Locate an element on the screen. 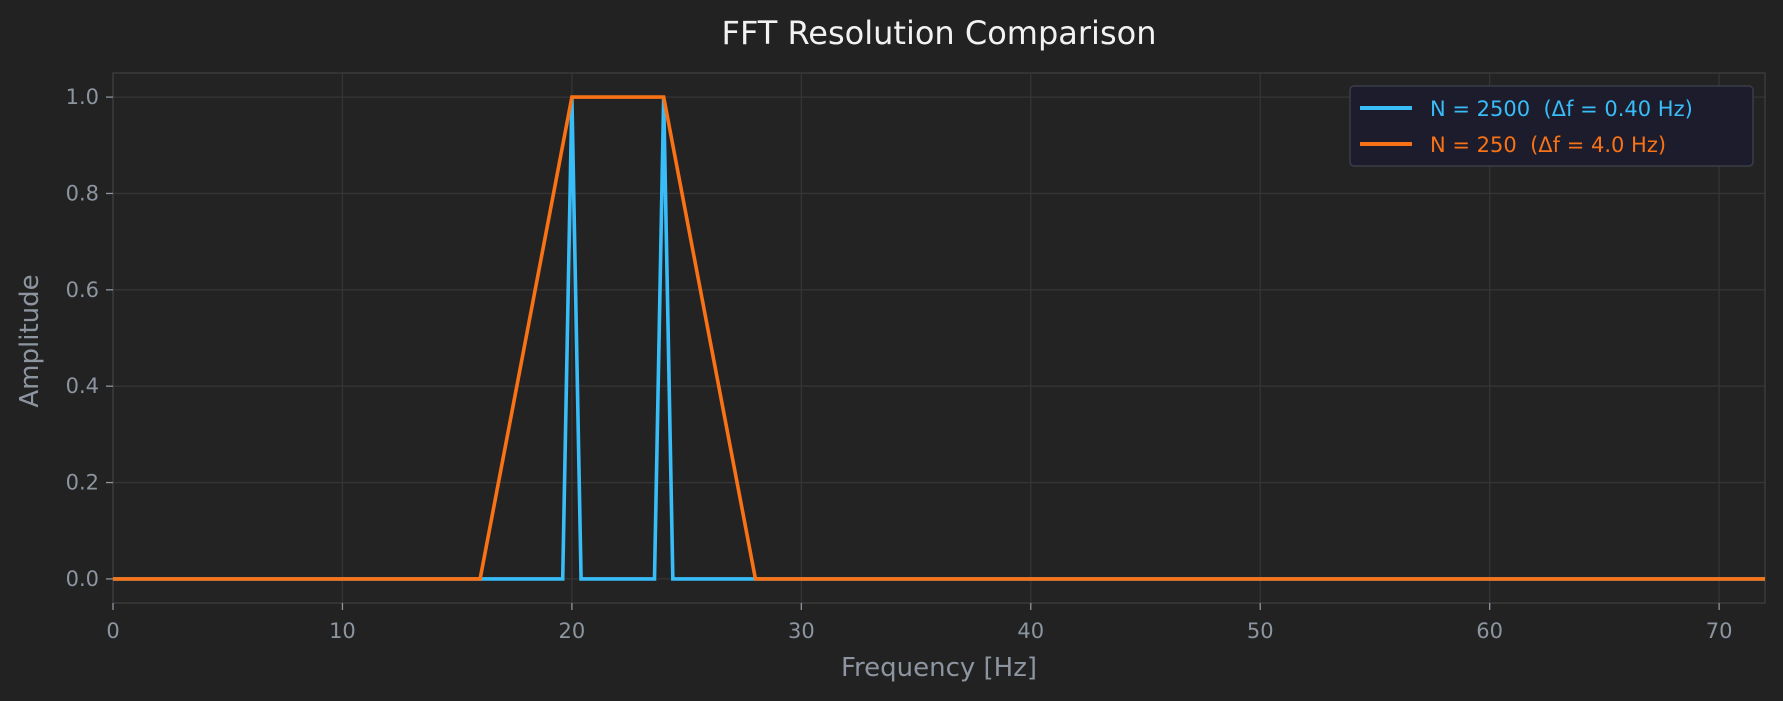 The width and height of the screenshot is (1783, 701). y-tick-label: 0.6 is located at coordinates (82, 290).